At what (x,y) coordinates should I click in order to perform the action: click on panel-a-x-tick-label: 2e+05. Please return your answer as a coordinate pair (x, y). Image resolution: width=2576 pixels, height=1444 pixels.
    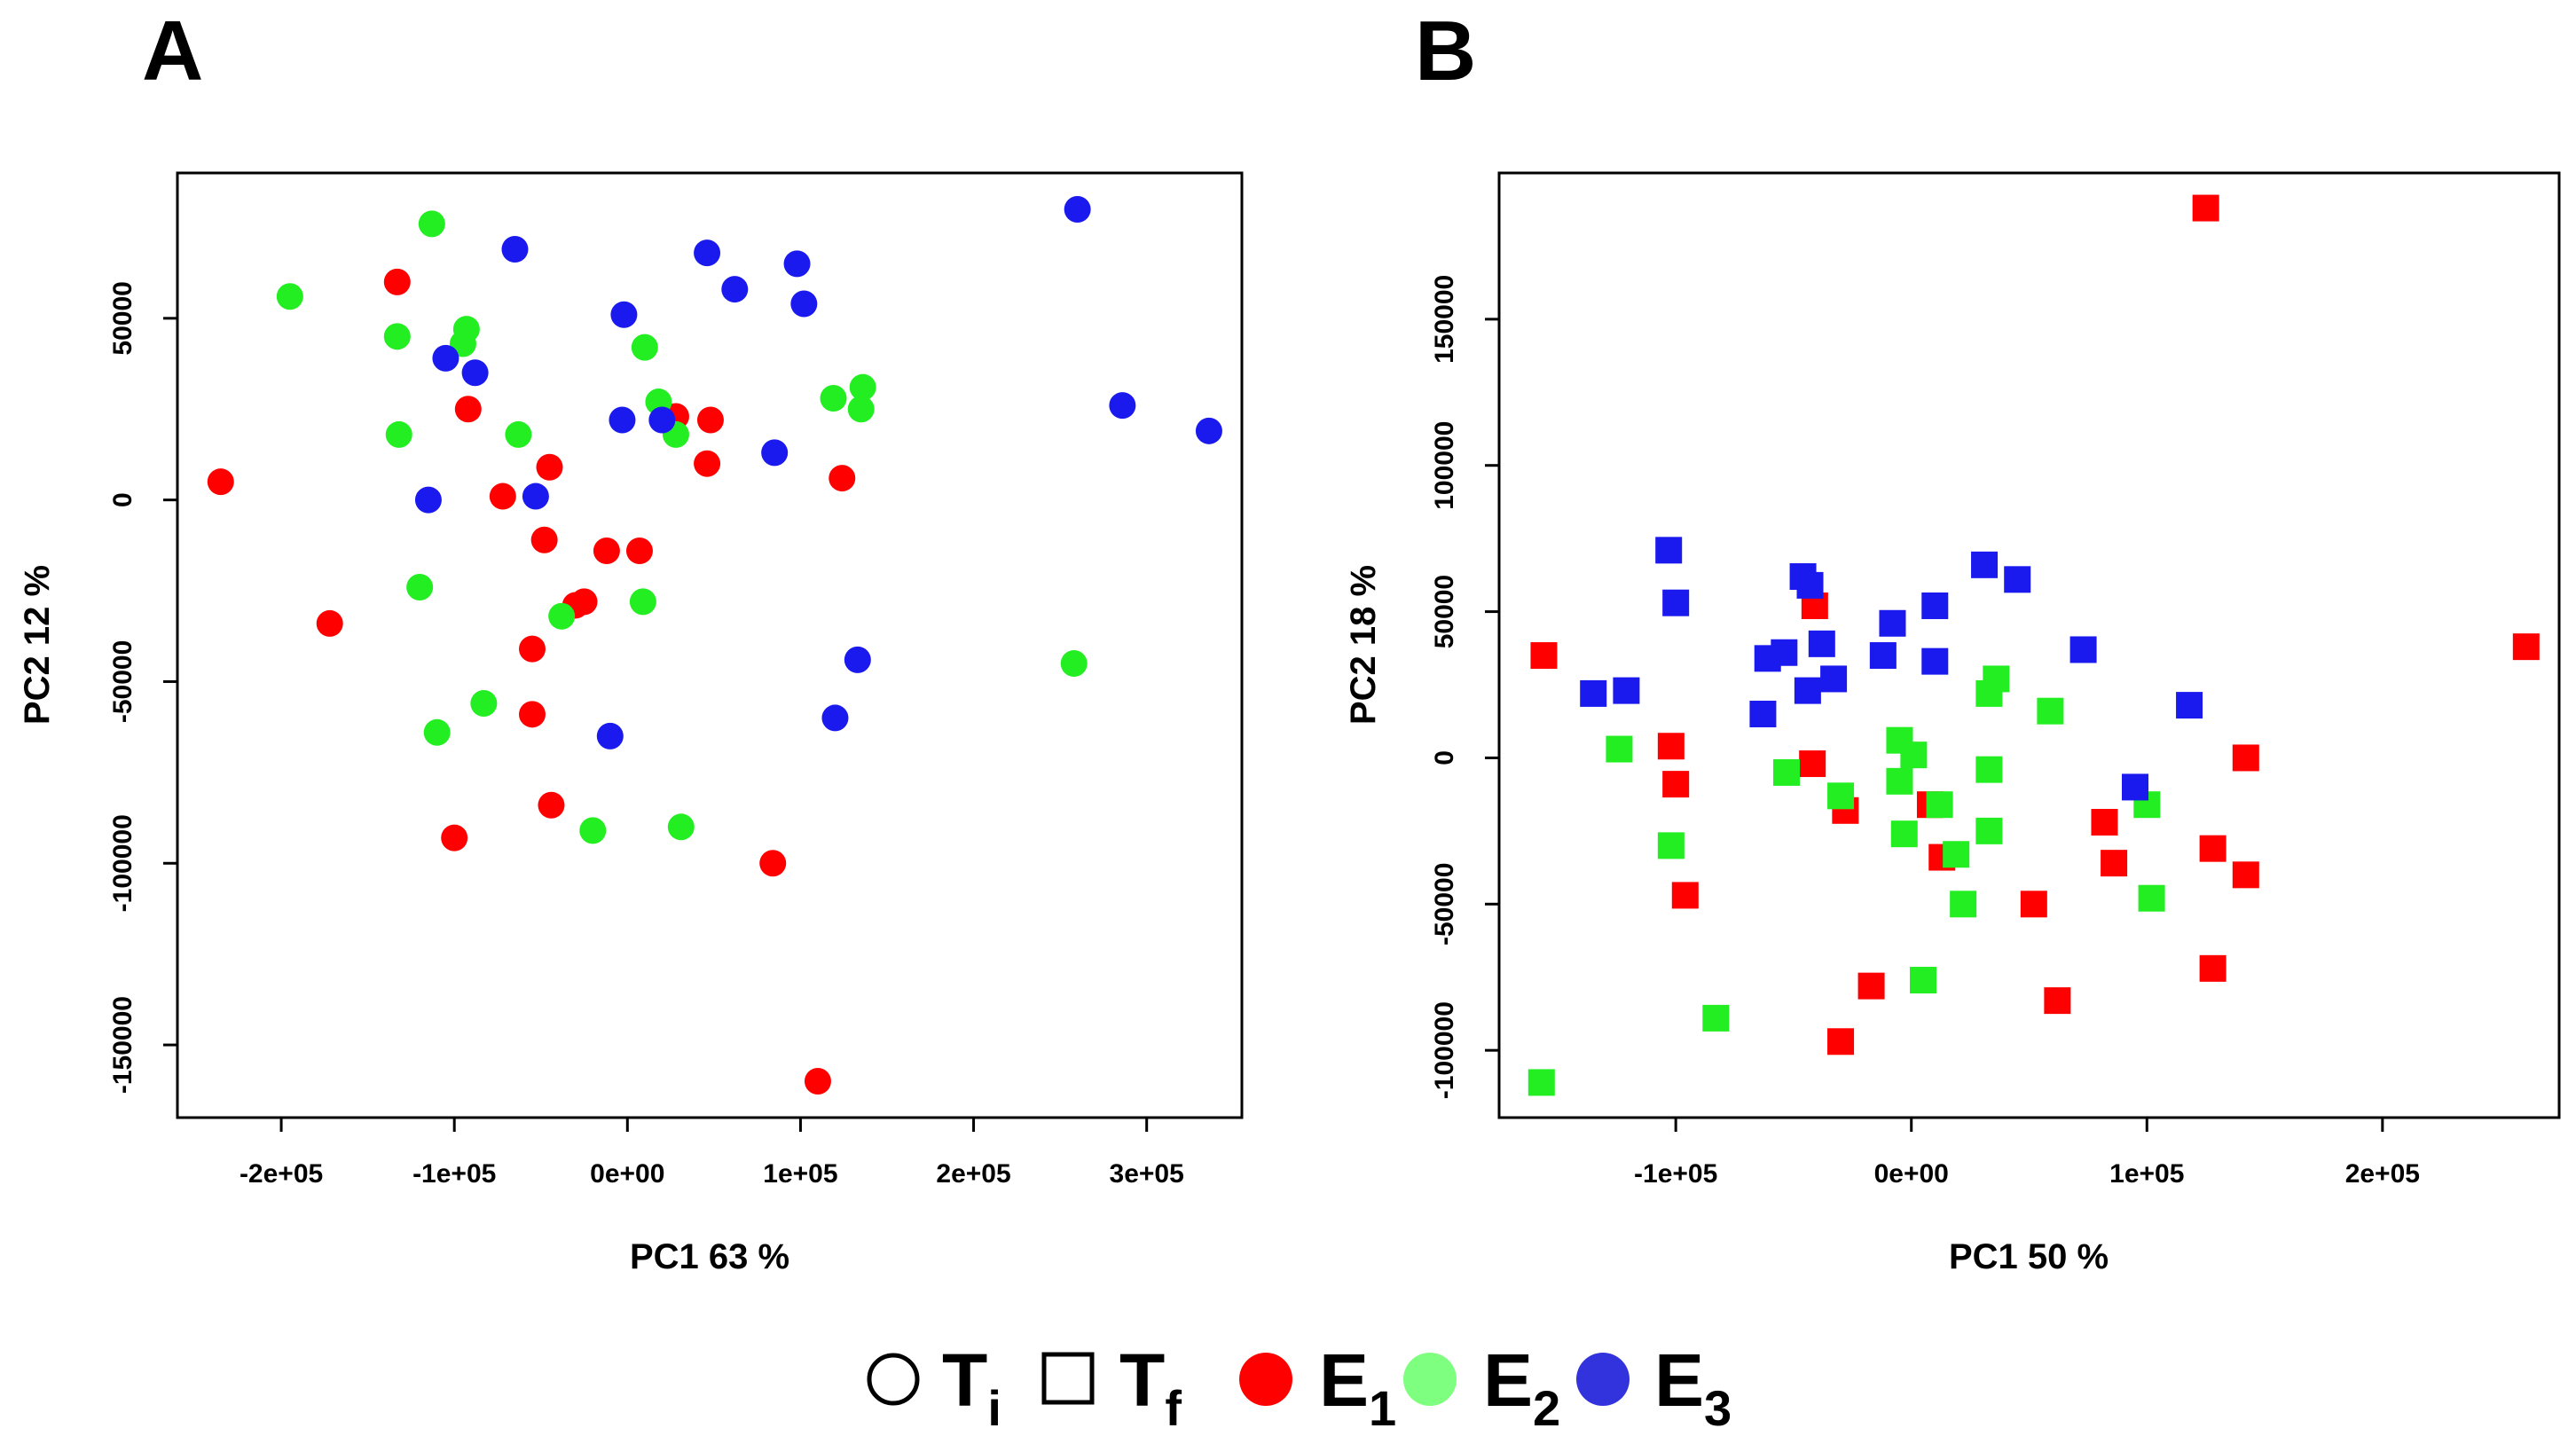
    Looking at the image, I should click on (973, 1174).